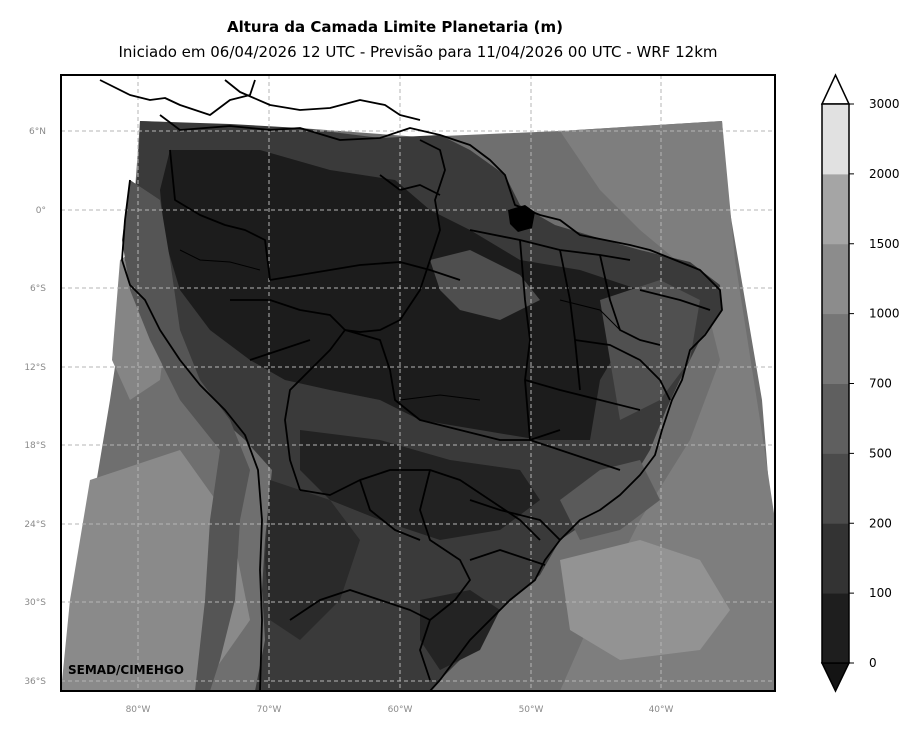 The image size is (924, 735). What do you see at coordinates (269, 710) in the screenshot?
I see `lon-tick: 70°W` at bounding box center [269, 710].